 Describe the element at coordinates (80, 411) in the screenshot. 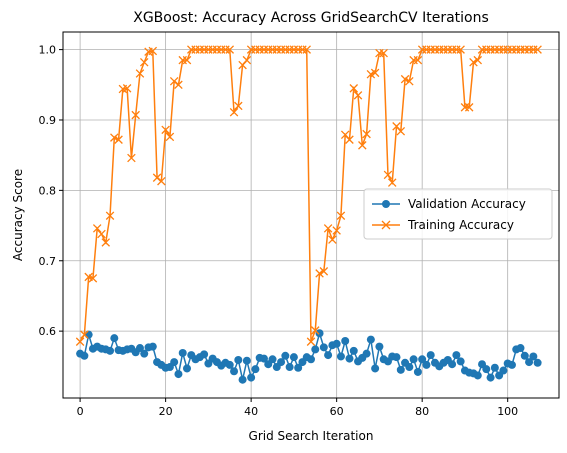

I see `x-tick-label: 0` at that location.